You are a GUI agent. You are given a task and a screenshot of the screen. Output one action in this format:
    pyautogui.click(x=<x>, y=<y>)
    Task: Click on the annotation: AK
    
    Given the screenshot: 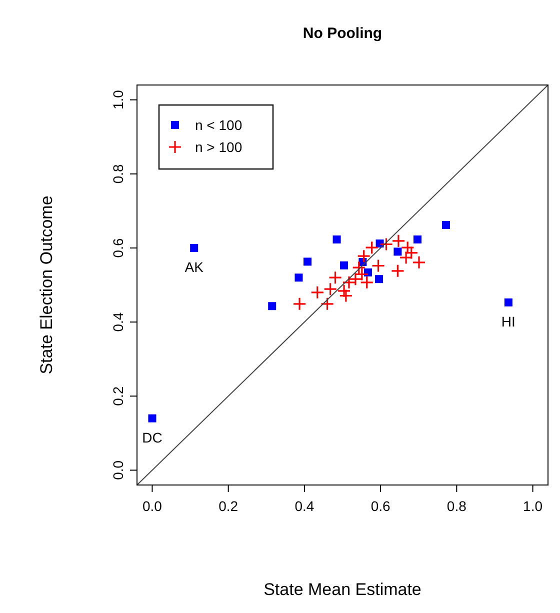 What is the action you would take?
    pyautogui.click(x=194, y=266)
    